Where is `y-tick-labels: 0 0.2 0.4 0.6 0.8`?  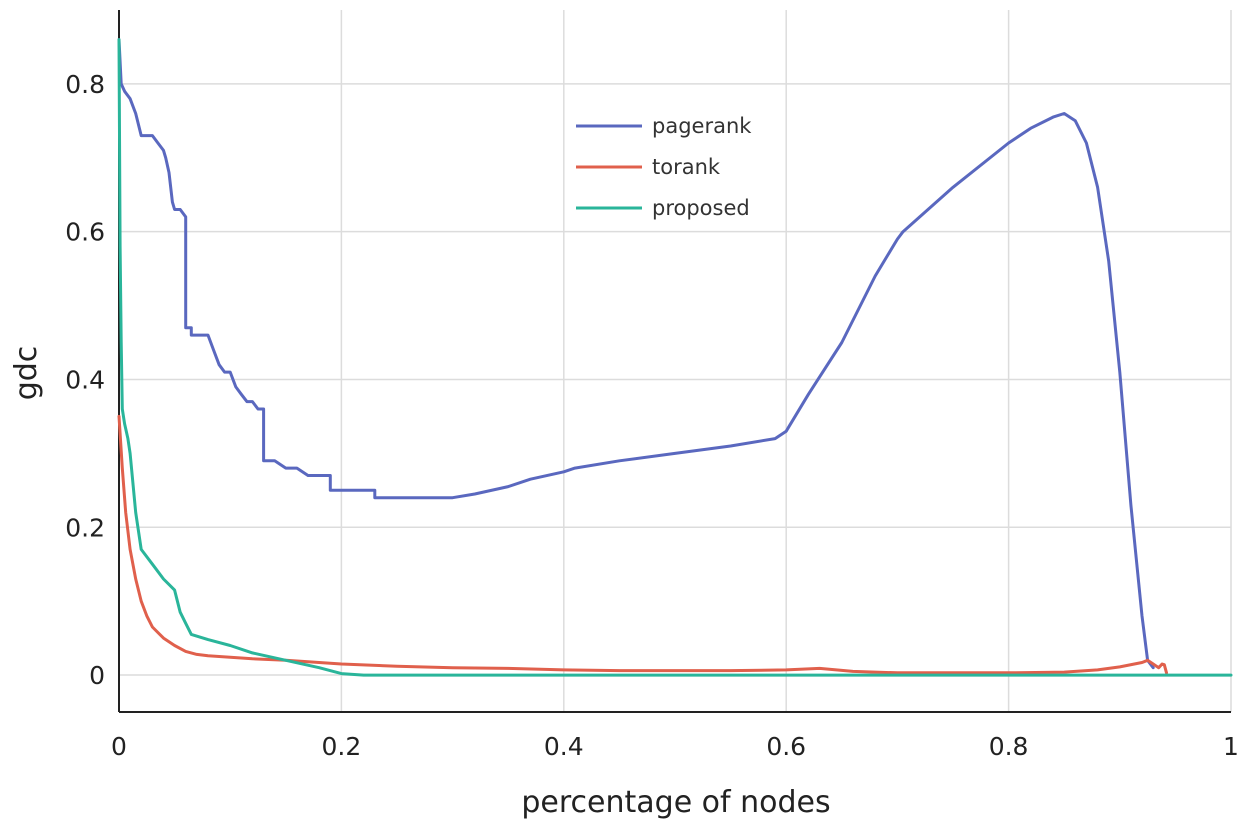 y-tick-labels: 0 0.2 0.4 0.6 0.8 is located at coordinates (85, 380).